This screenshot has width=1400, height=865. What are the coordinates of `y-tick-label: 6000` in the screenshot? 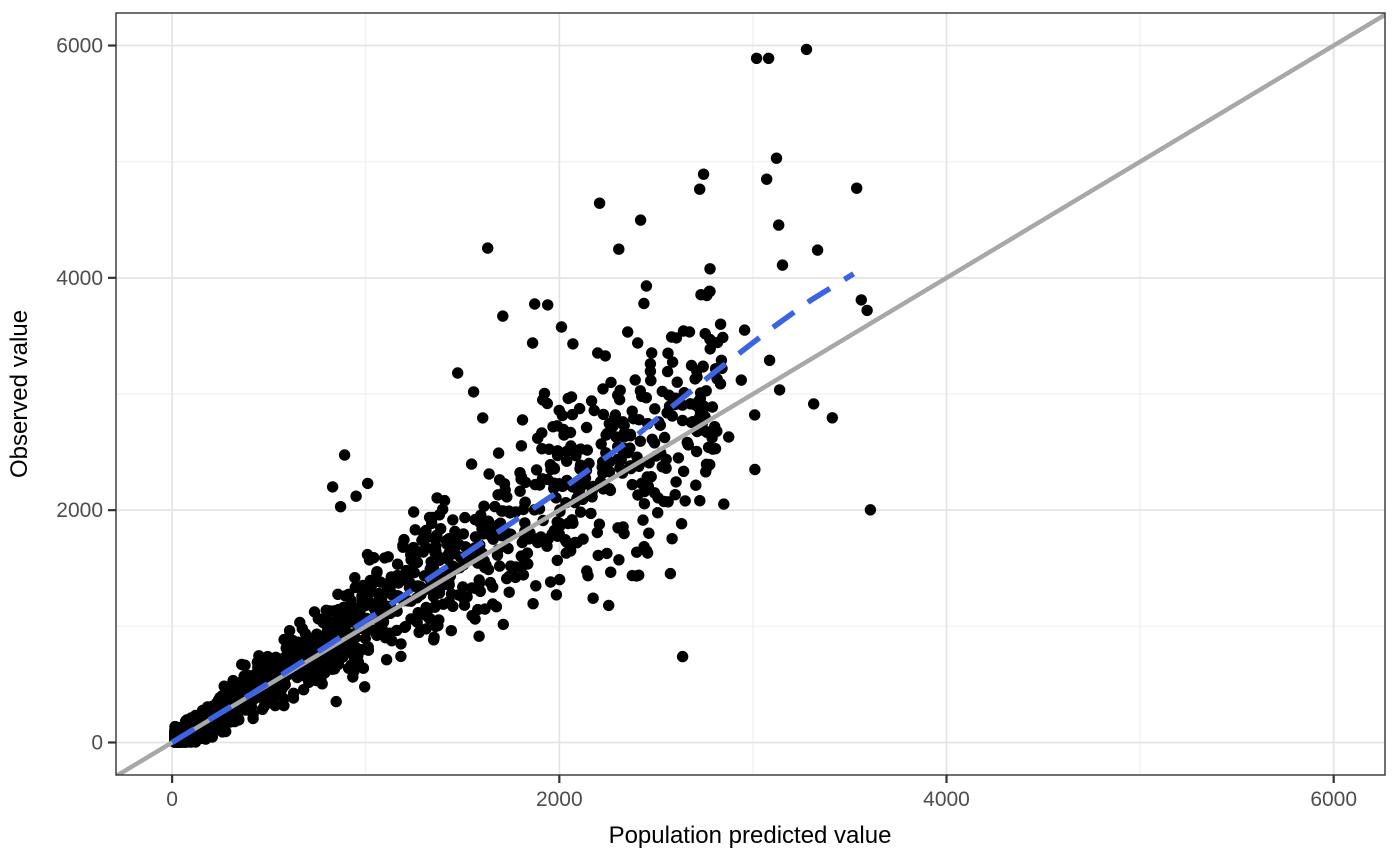 It's located at (79, 46).